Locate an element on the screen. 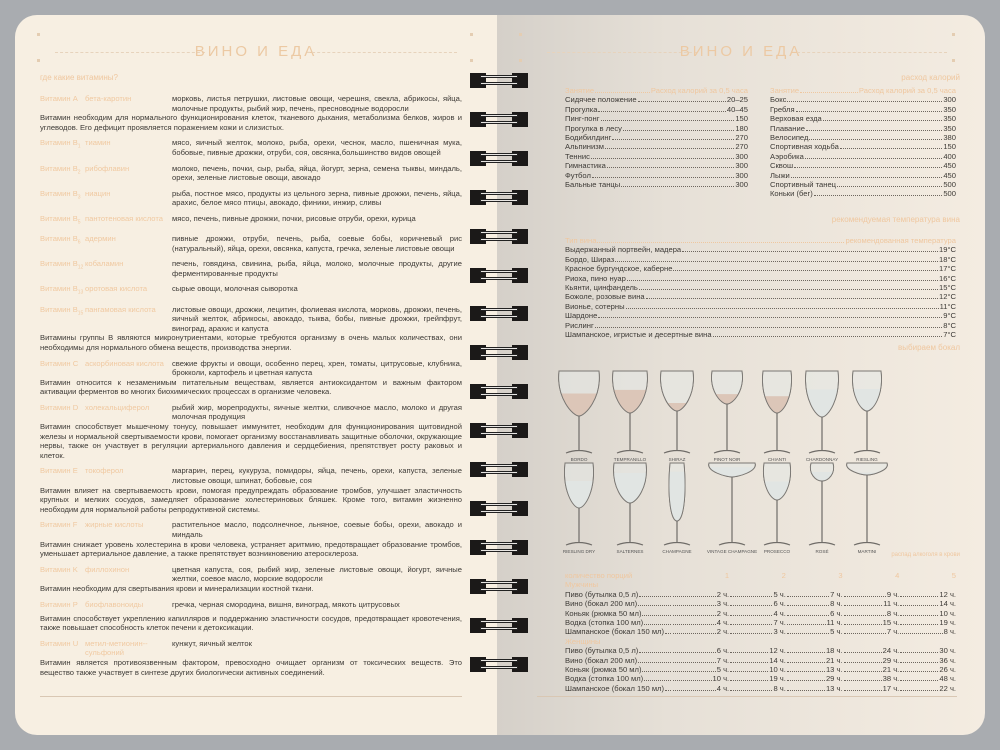 Image resolution: width=1000 pixels, height=750 pixels. table-cell: 19 ч. is located at coordinates (927, 622).